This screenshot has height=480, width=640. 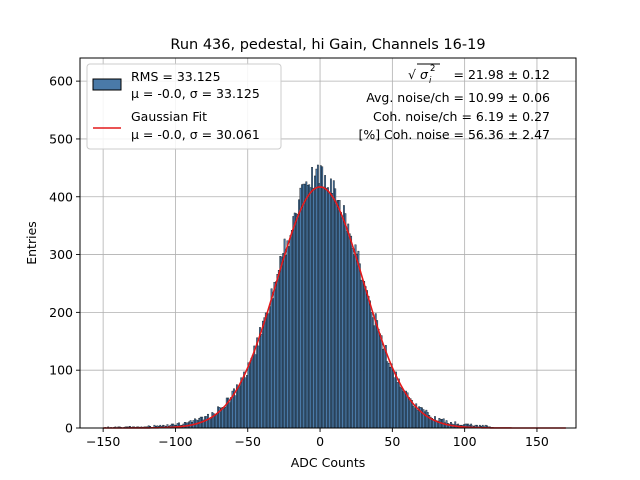 What do you see at coordinates (176, 76) in the screenshot?
I see `legend-histogram-label: RMS = 33.125` at bounding box center [176, 76].